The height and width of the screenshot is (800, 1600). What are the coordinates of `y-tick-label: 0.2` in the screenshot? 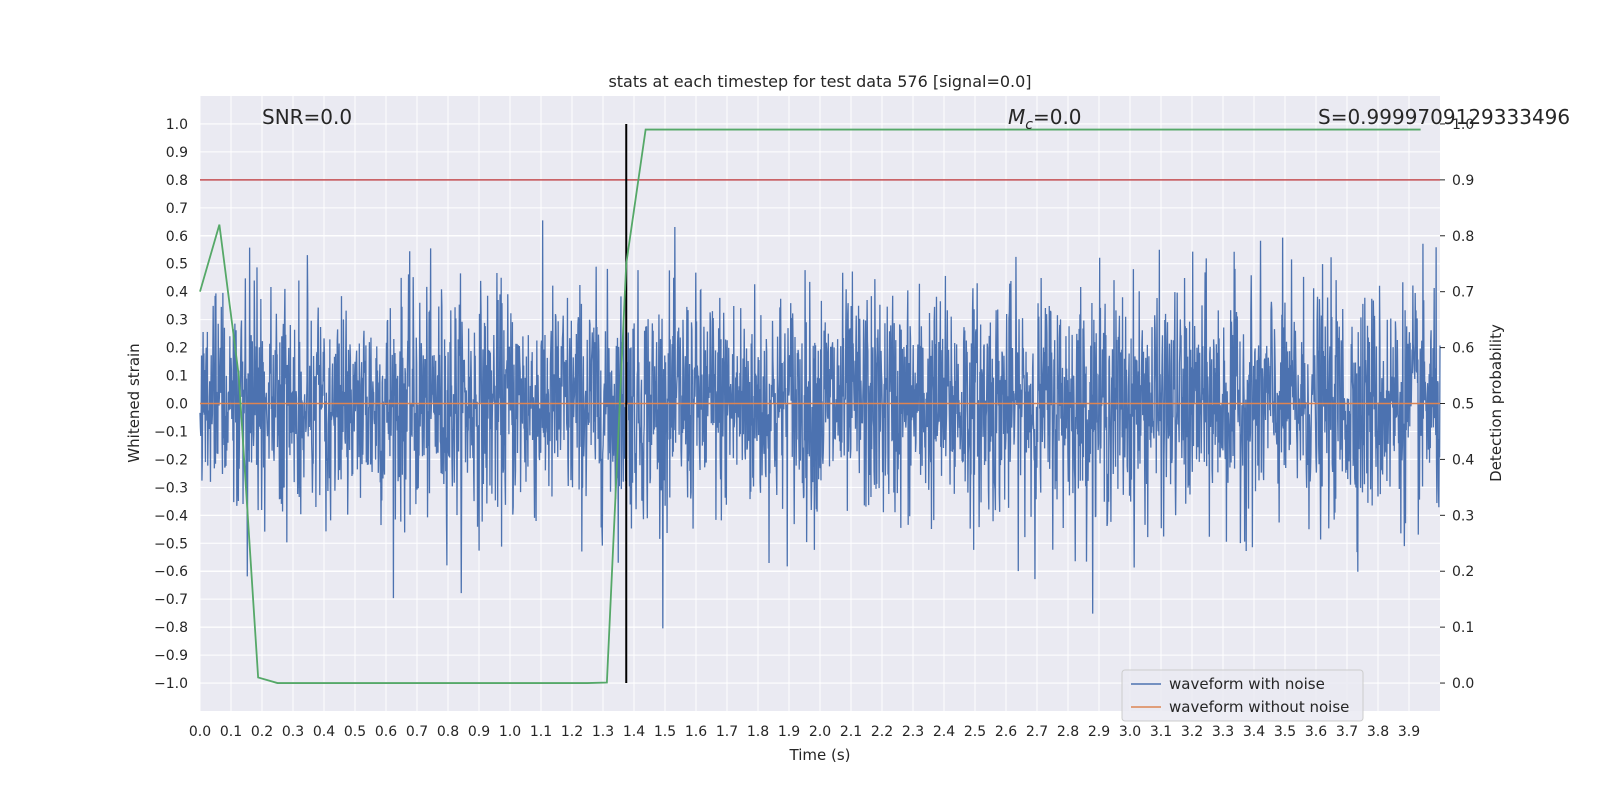 It's located at (177, 349).